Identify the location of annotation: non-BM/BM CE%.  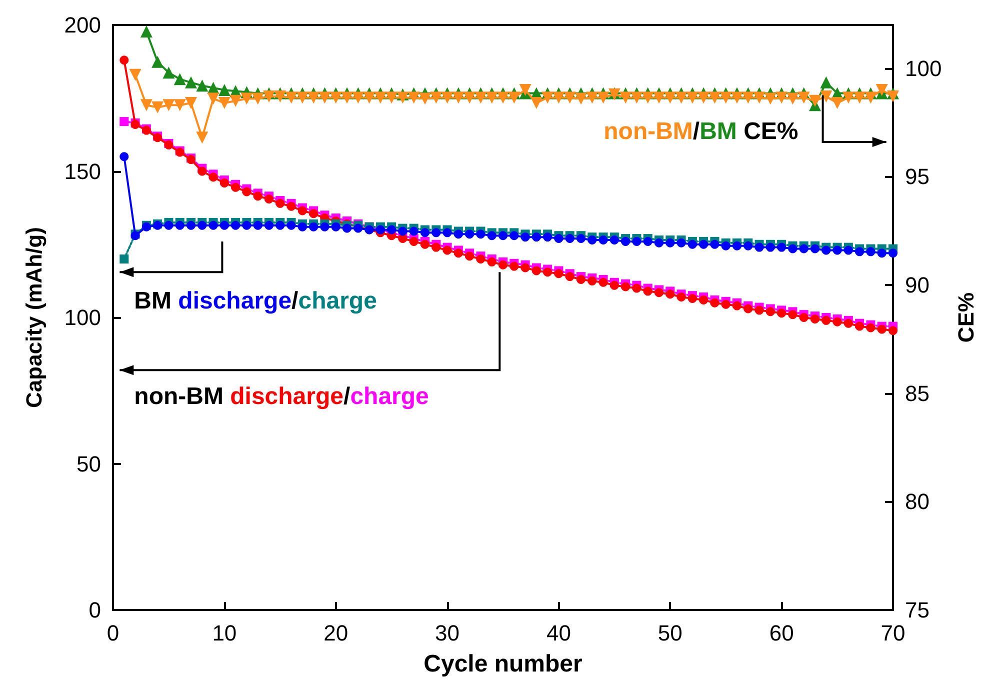
(701, 132).